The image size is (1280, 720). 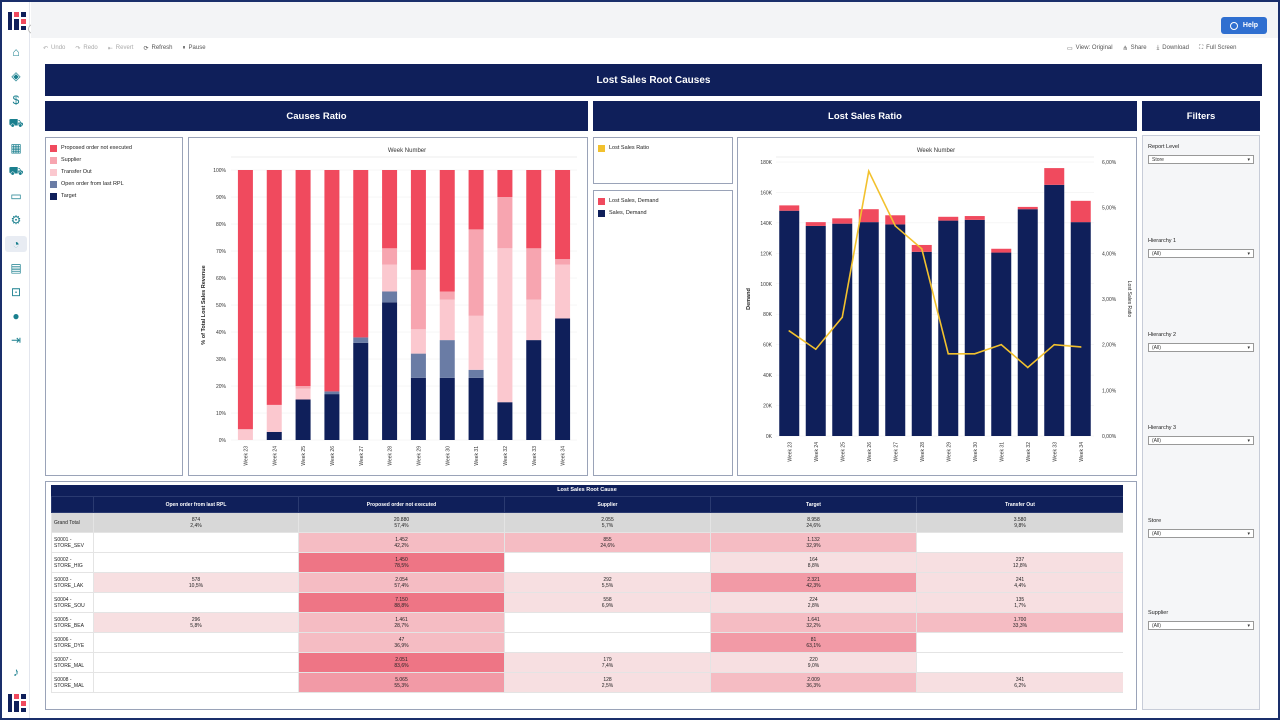 What do you see at coordinates (813, 642) in the screenshot?
I see `table-cell: 81 63,1%` at bounding box center [813, 642].